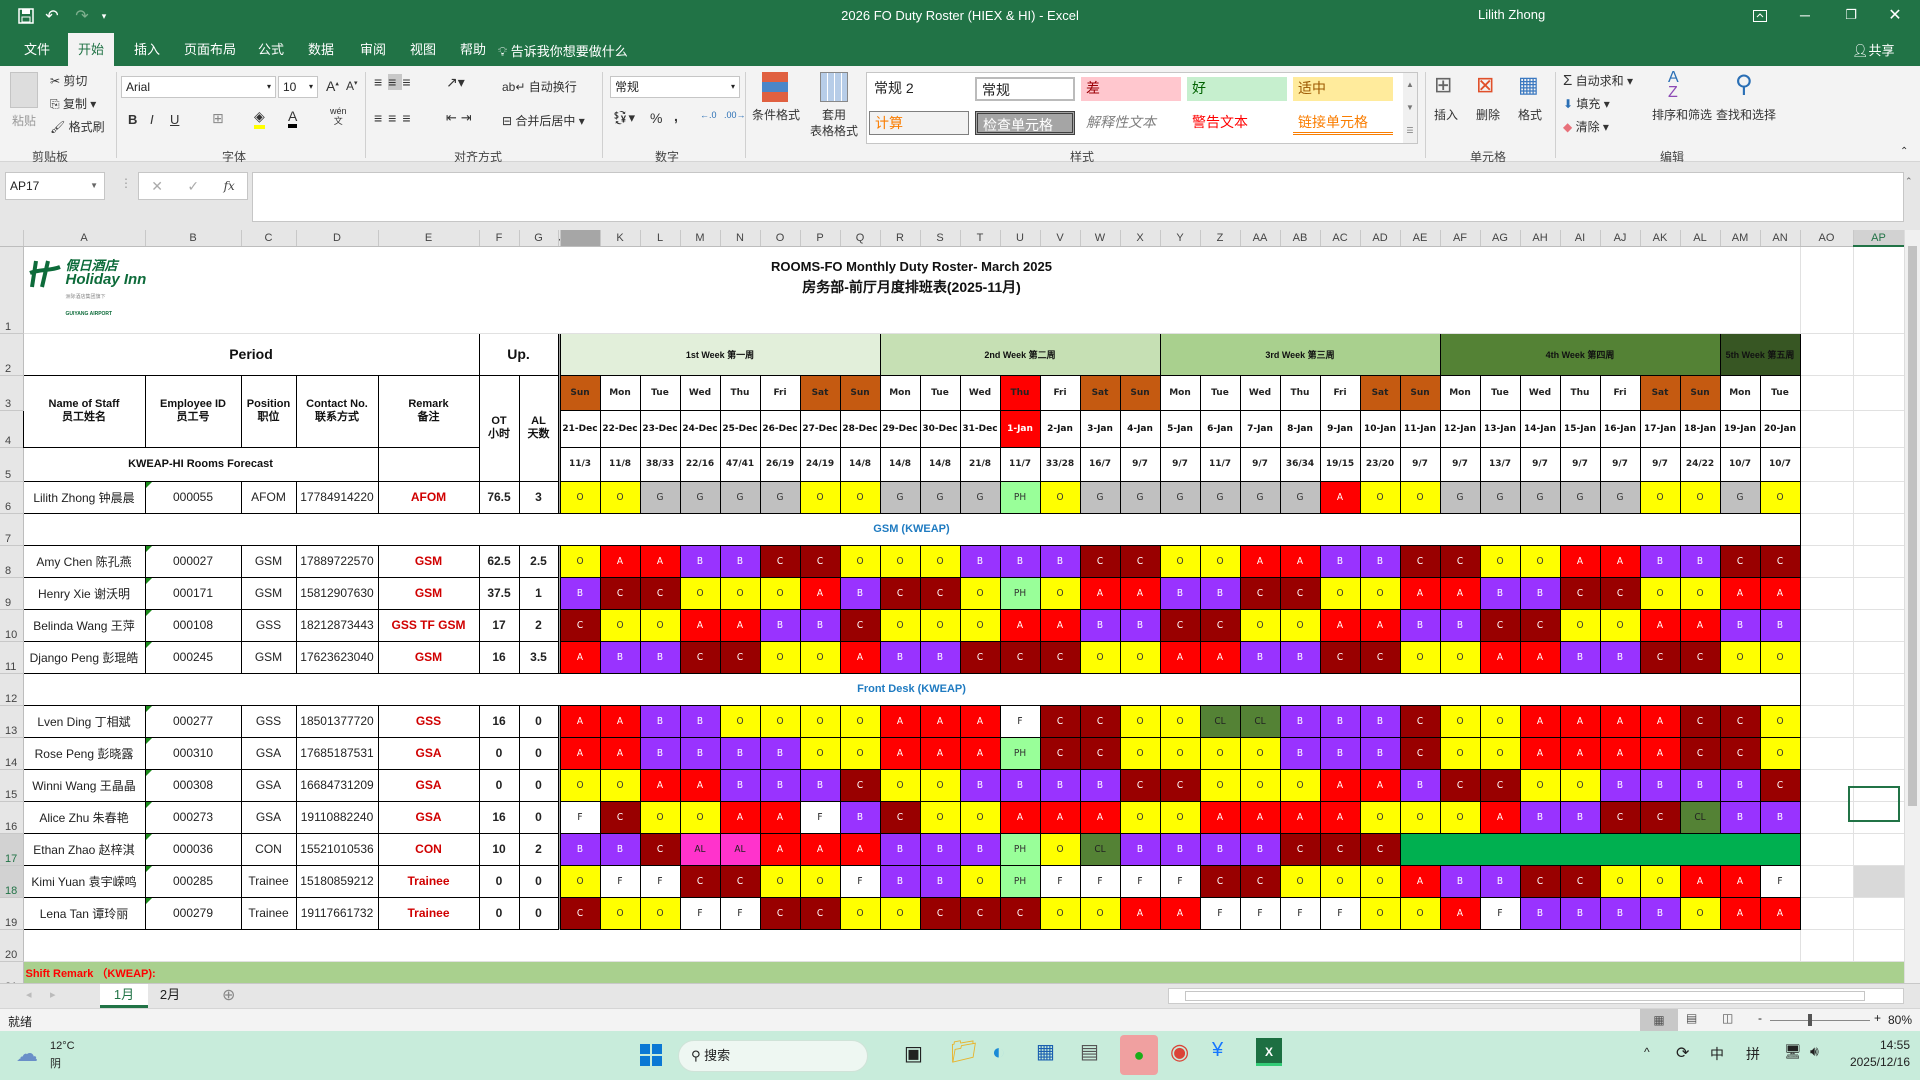 The image size is (1920, 1080). I want to click on calculator-icon: ▤, so click(1089, 1052).